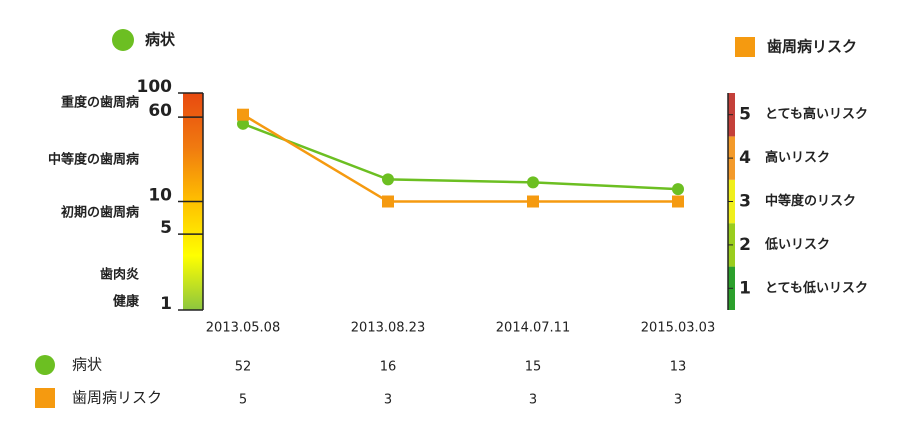 The height and width of the screenshot is (430, 900). I want to click on y-tick-label: 10, so click(160, 196).